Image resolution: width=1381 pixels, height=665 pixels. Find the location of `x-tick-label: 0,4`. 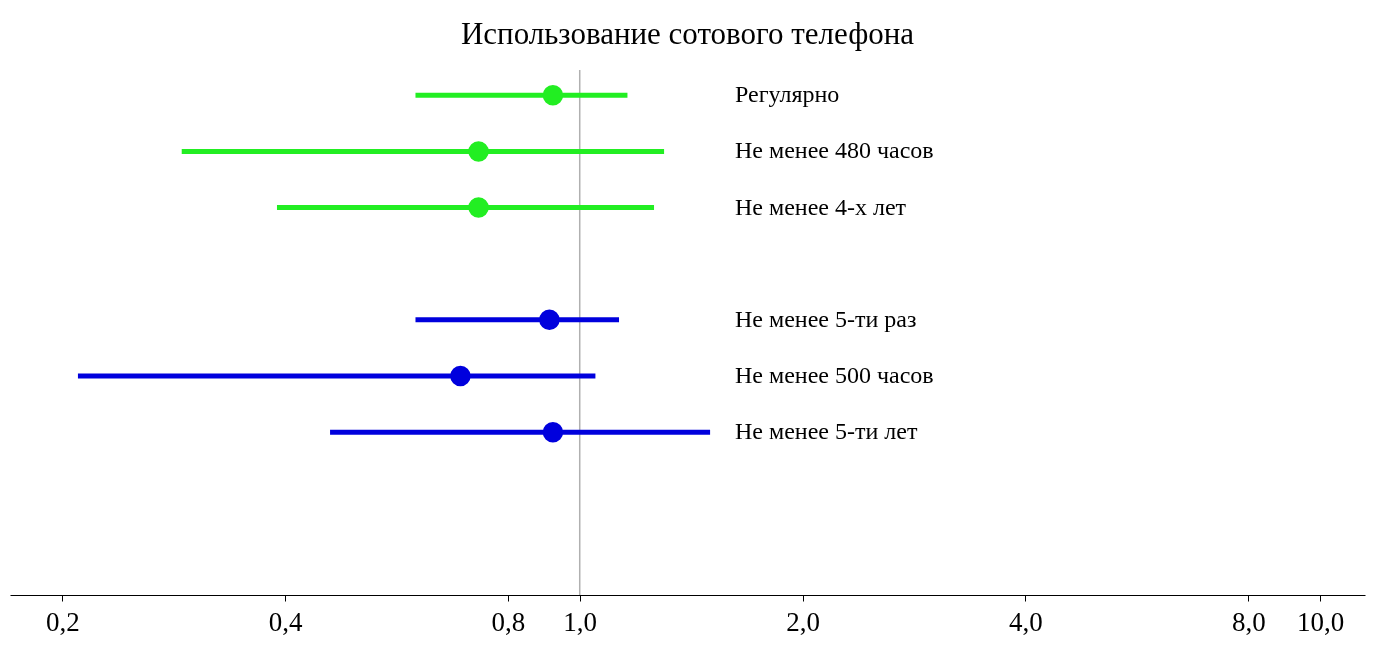

x-tick-label: 0,4 is located at coordinates (285, 621).